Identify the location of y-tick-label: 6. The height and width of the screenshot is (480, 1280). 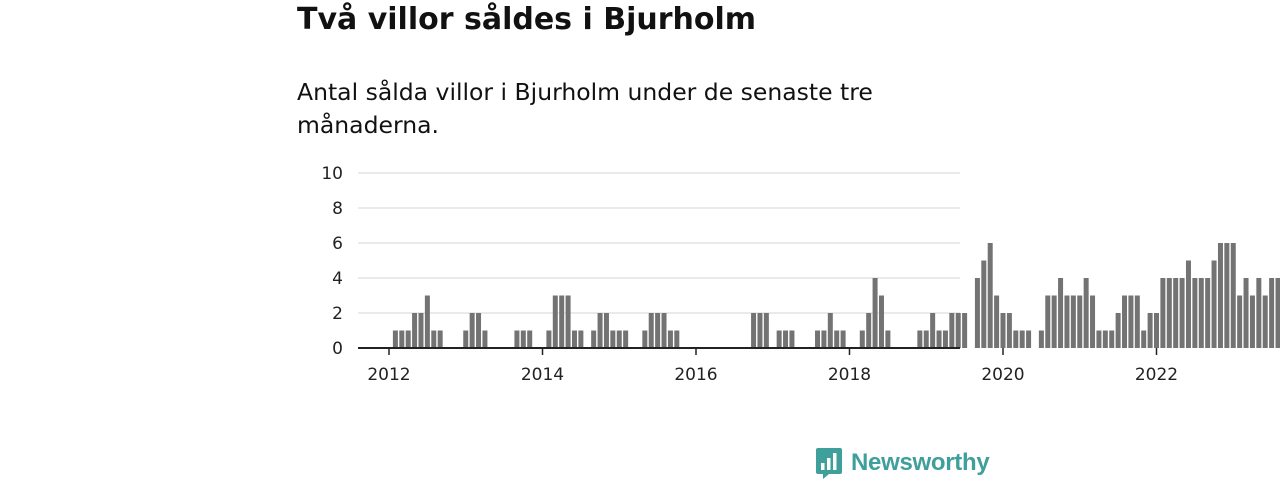
(337, 244).